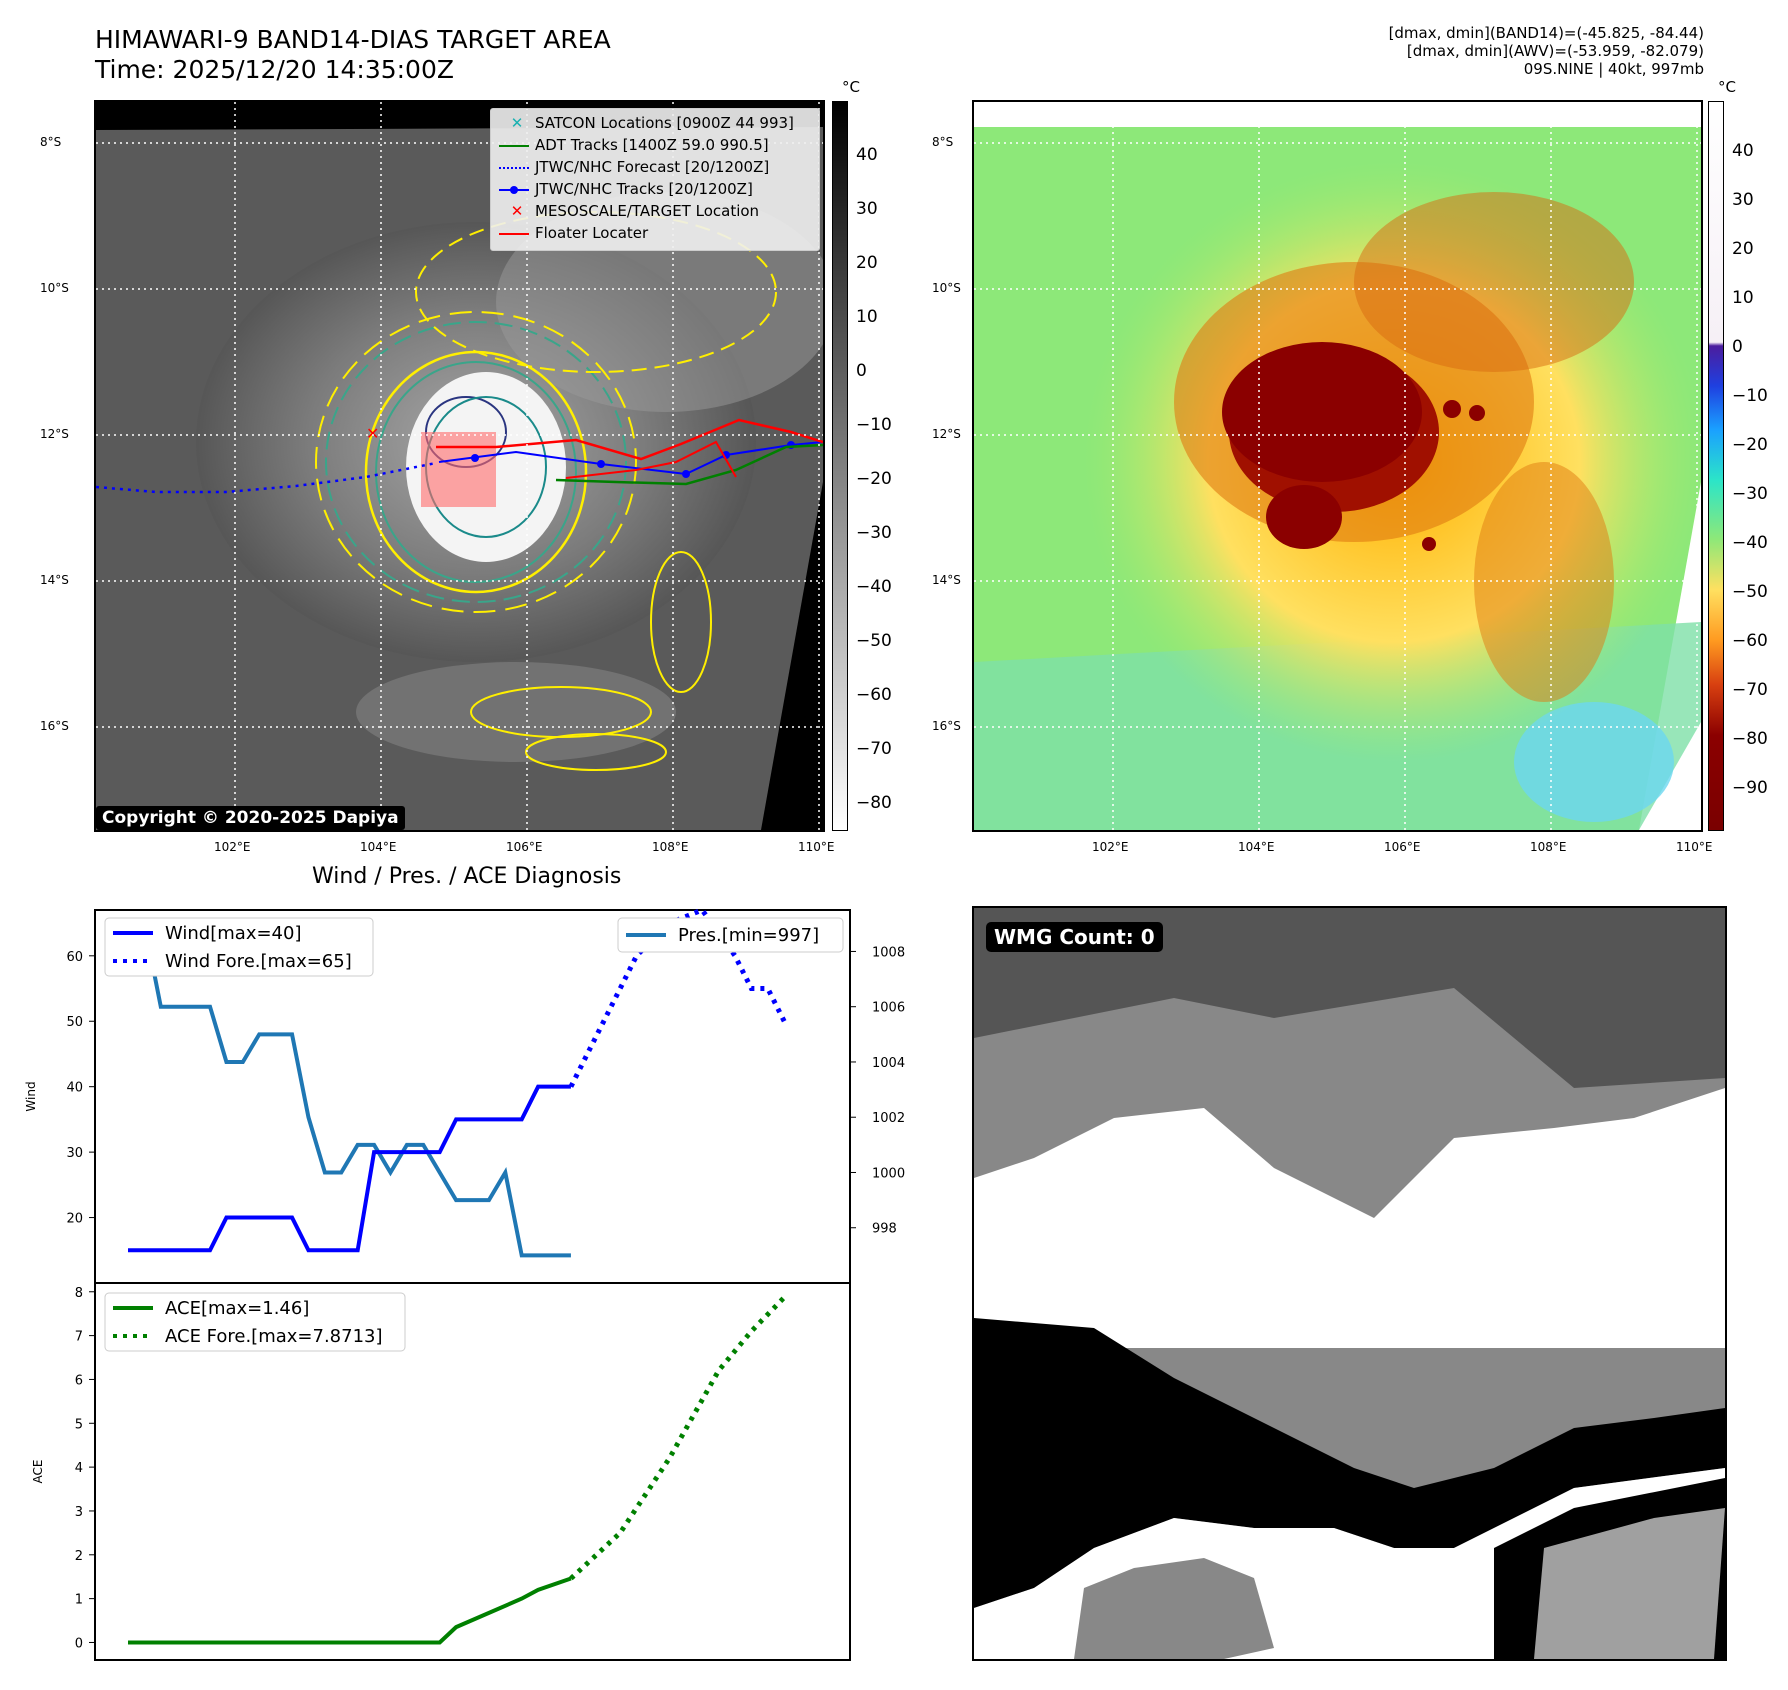 This screenshot has width=1788, height=1690. I want to click on legend-item: JTWC/NHC Tracks [20/1200Z], so click(626, 189).